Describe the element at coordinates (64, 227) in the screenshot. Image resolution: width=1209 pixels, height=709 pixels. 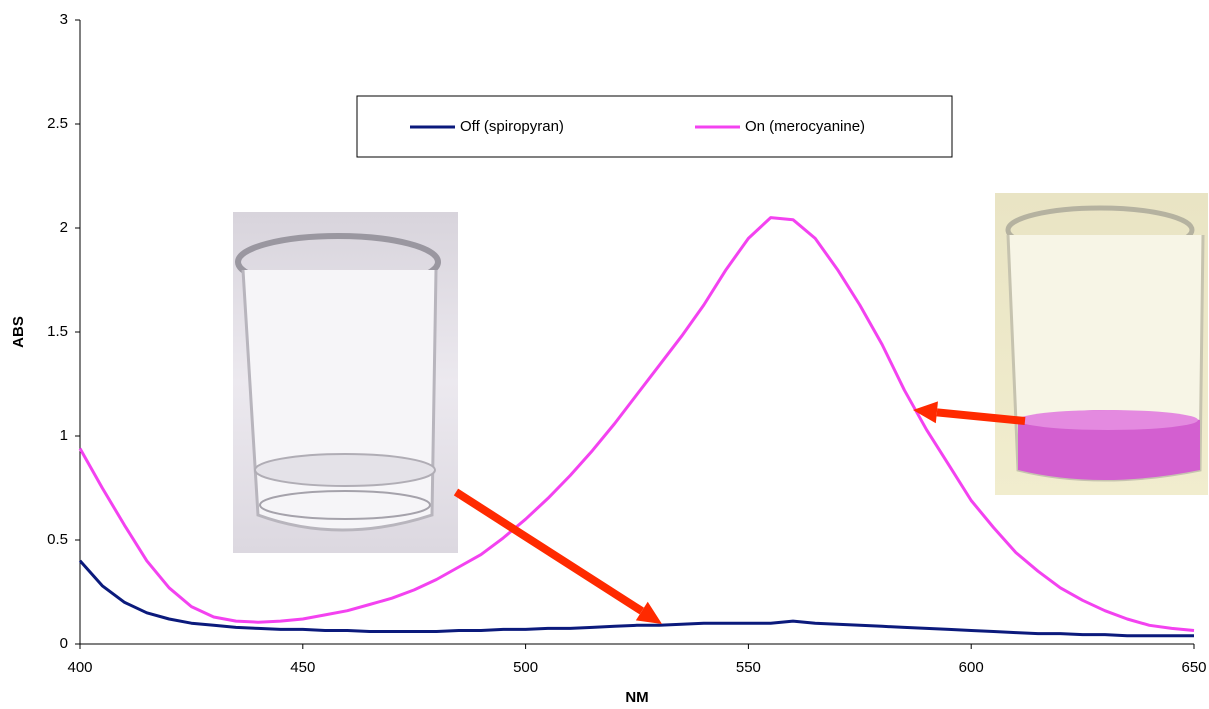
I see `y-tick-label: 2` at that location.